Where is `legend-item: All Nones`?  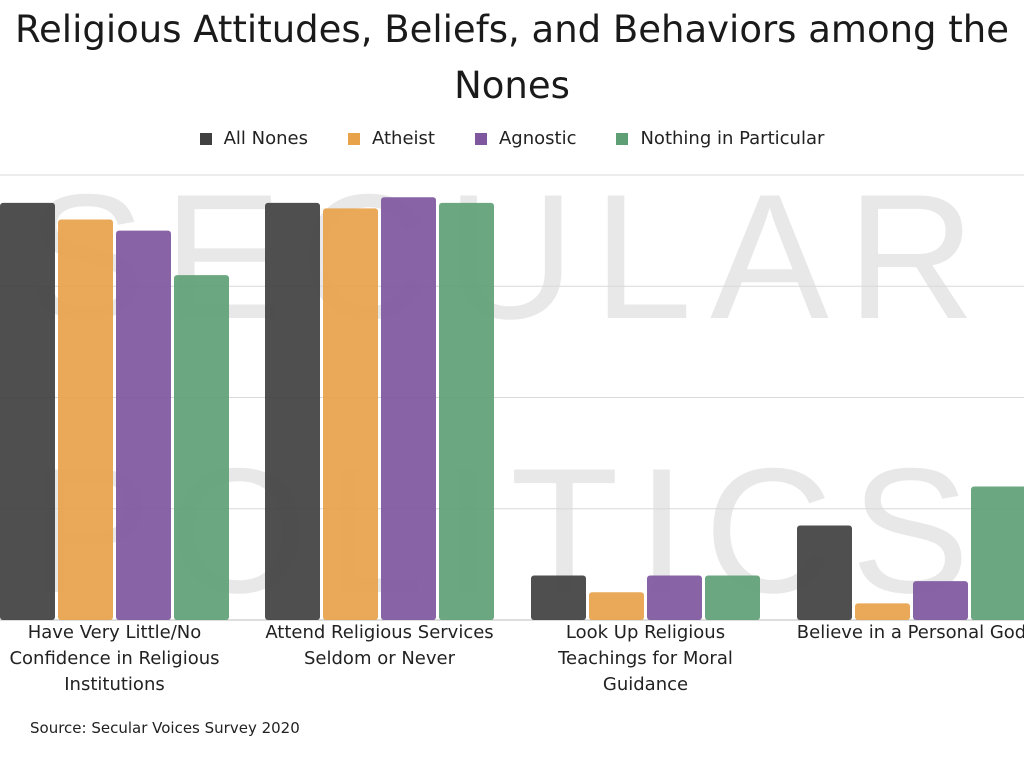
legend-item: All Nones is located at coordinates (253, 138).